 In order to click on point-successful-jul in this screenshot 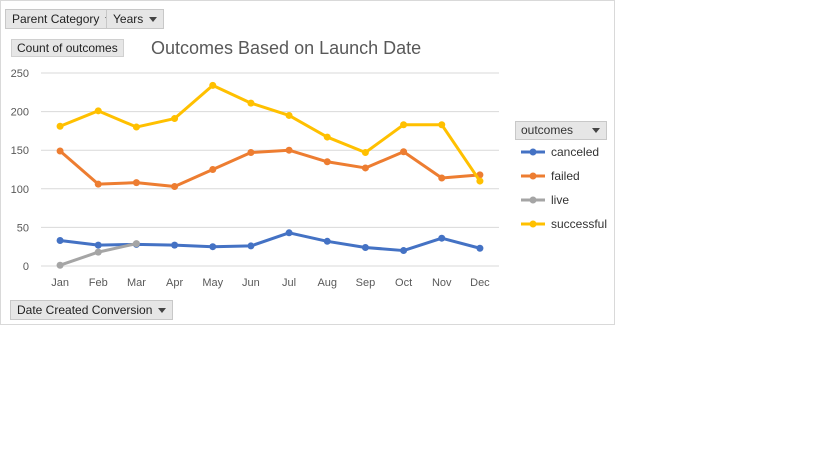, I will do `click(289, 115)`.